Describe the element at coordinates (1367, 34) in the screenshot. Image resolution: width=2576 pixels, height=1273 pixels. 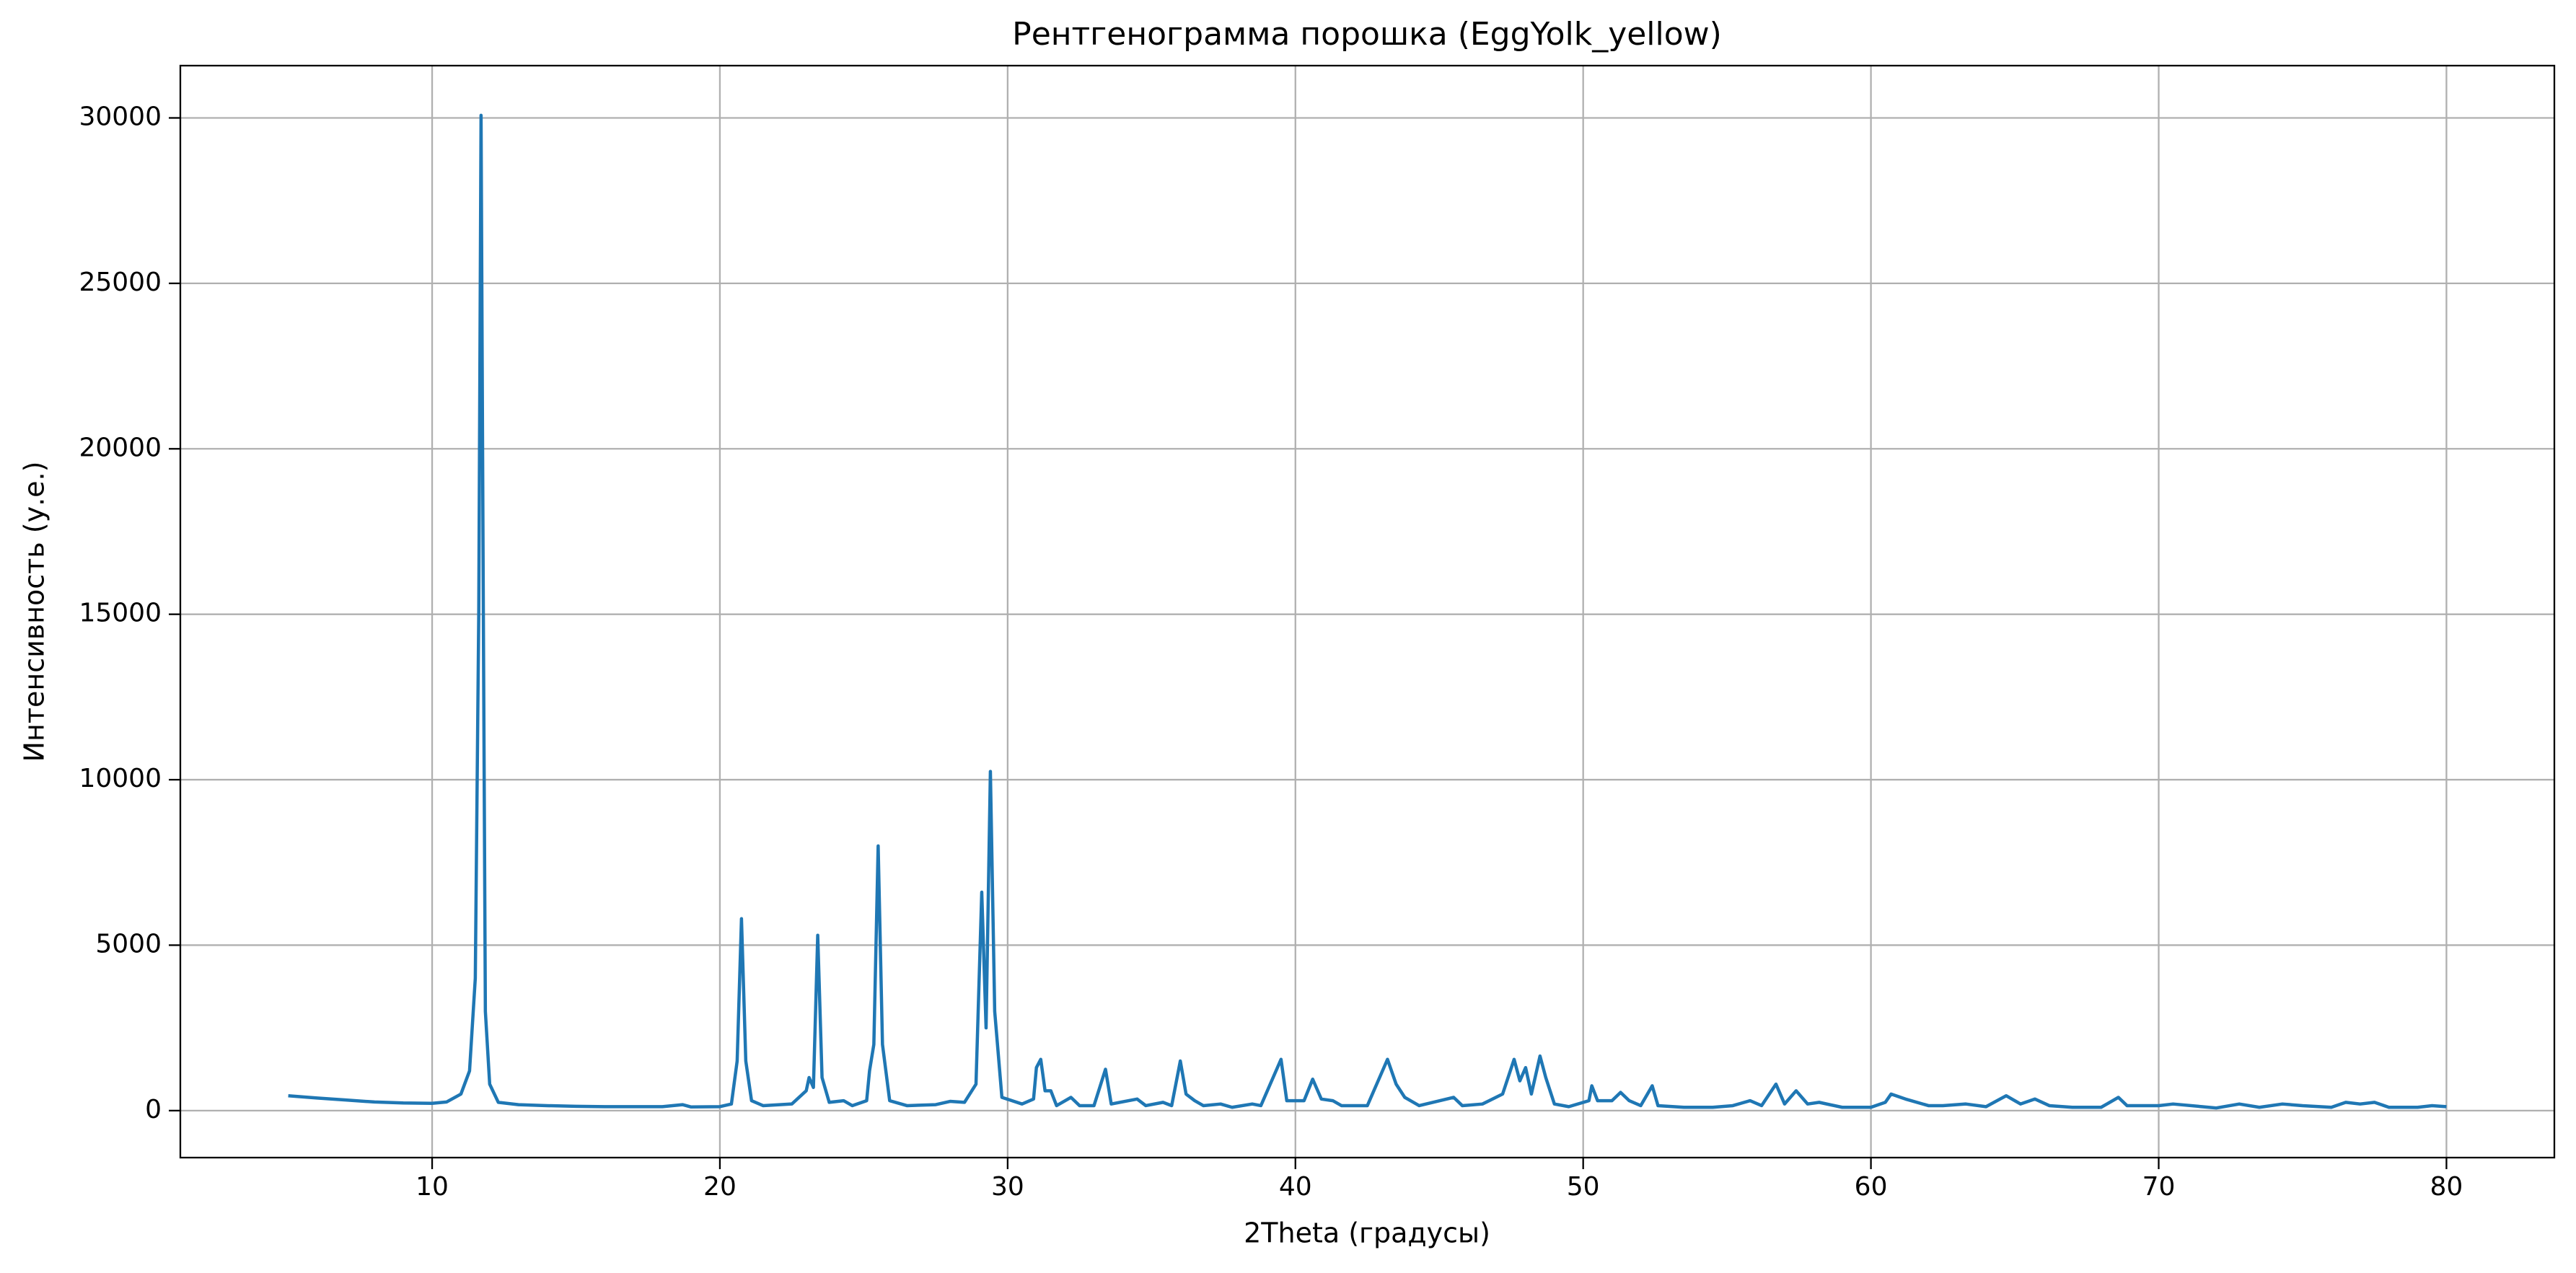
I see `chart-title: Рентгенограмма порошка (EggYolk_yellow)` at that location.